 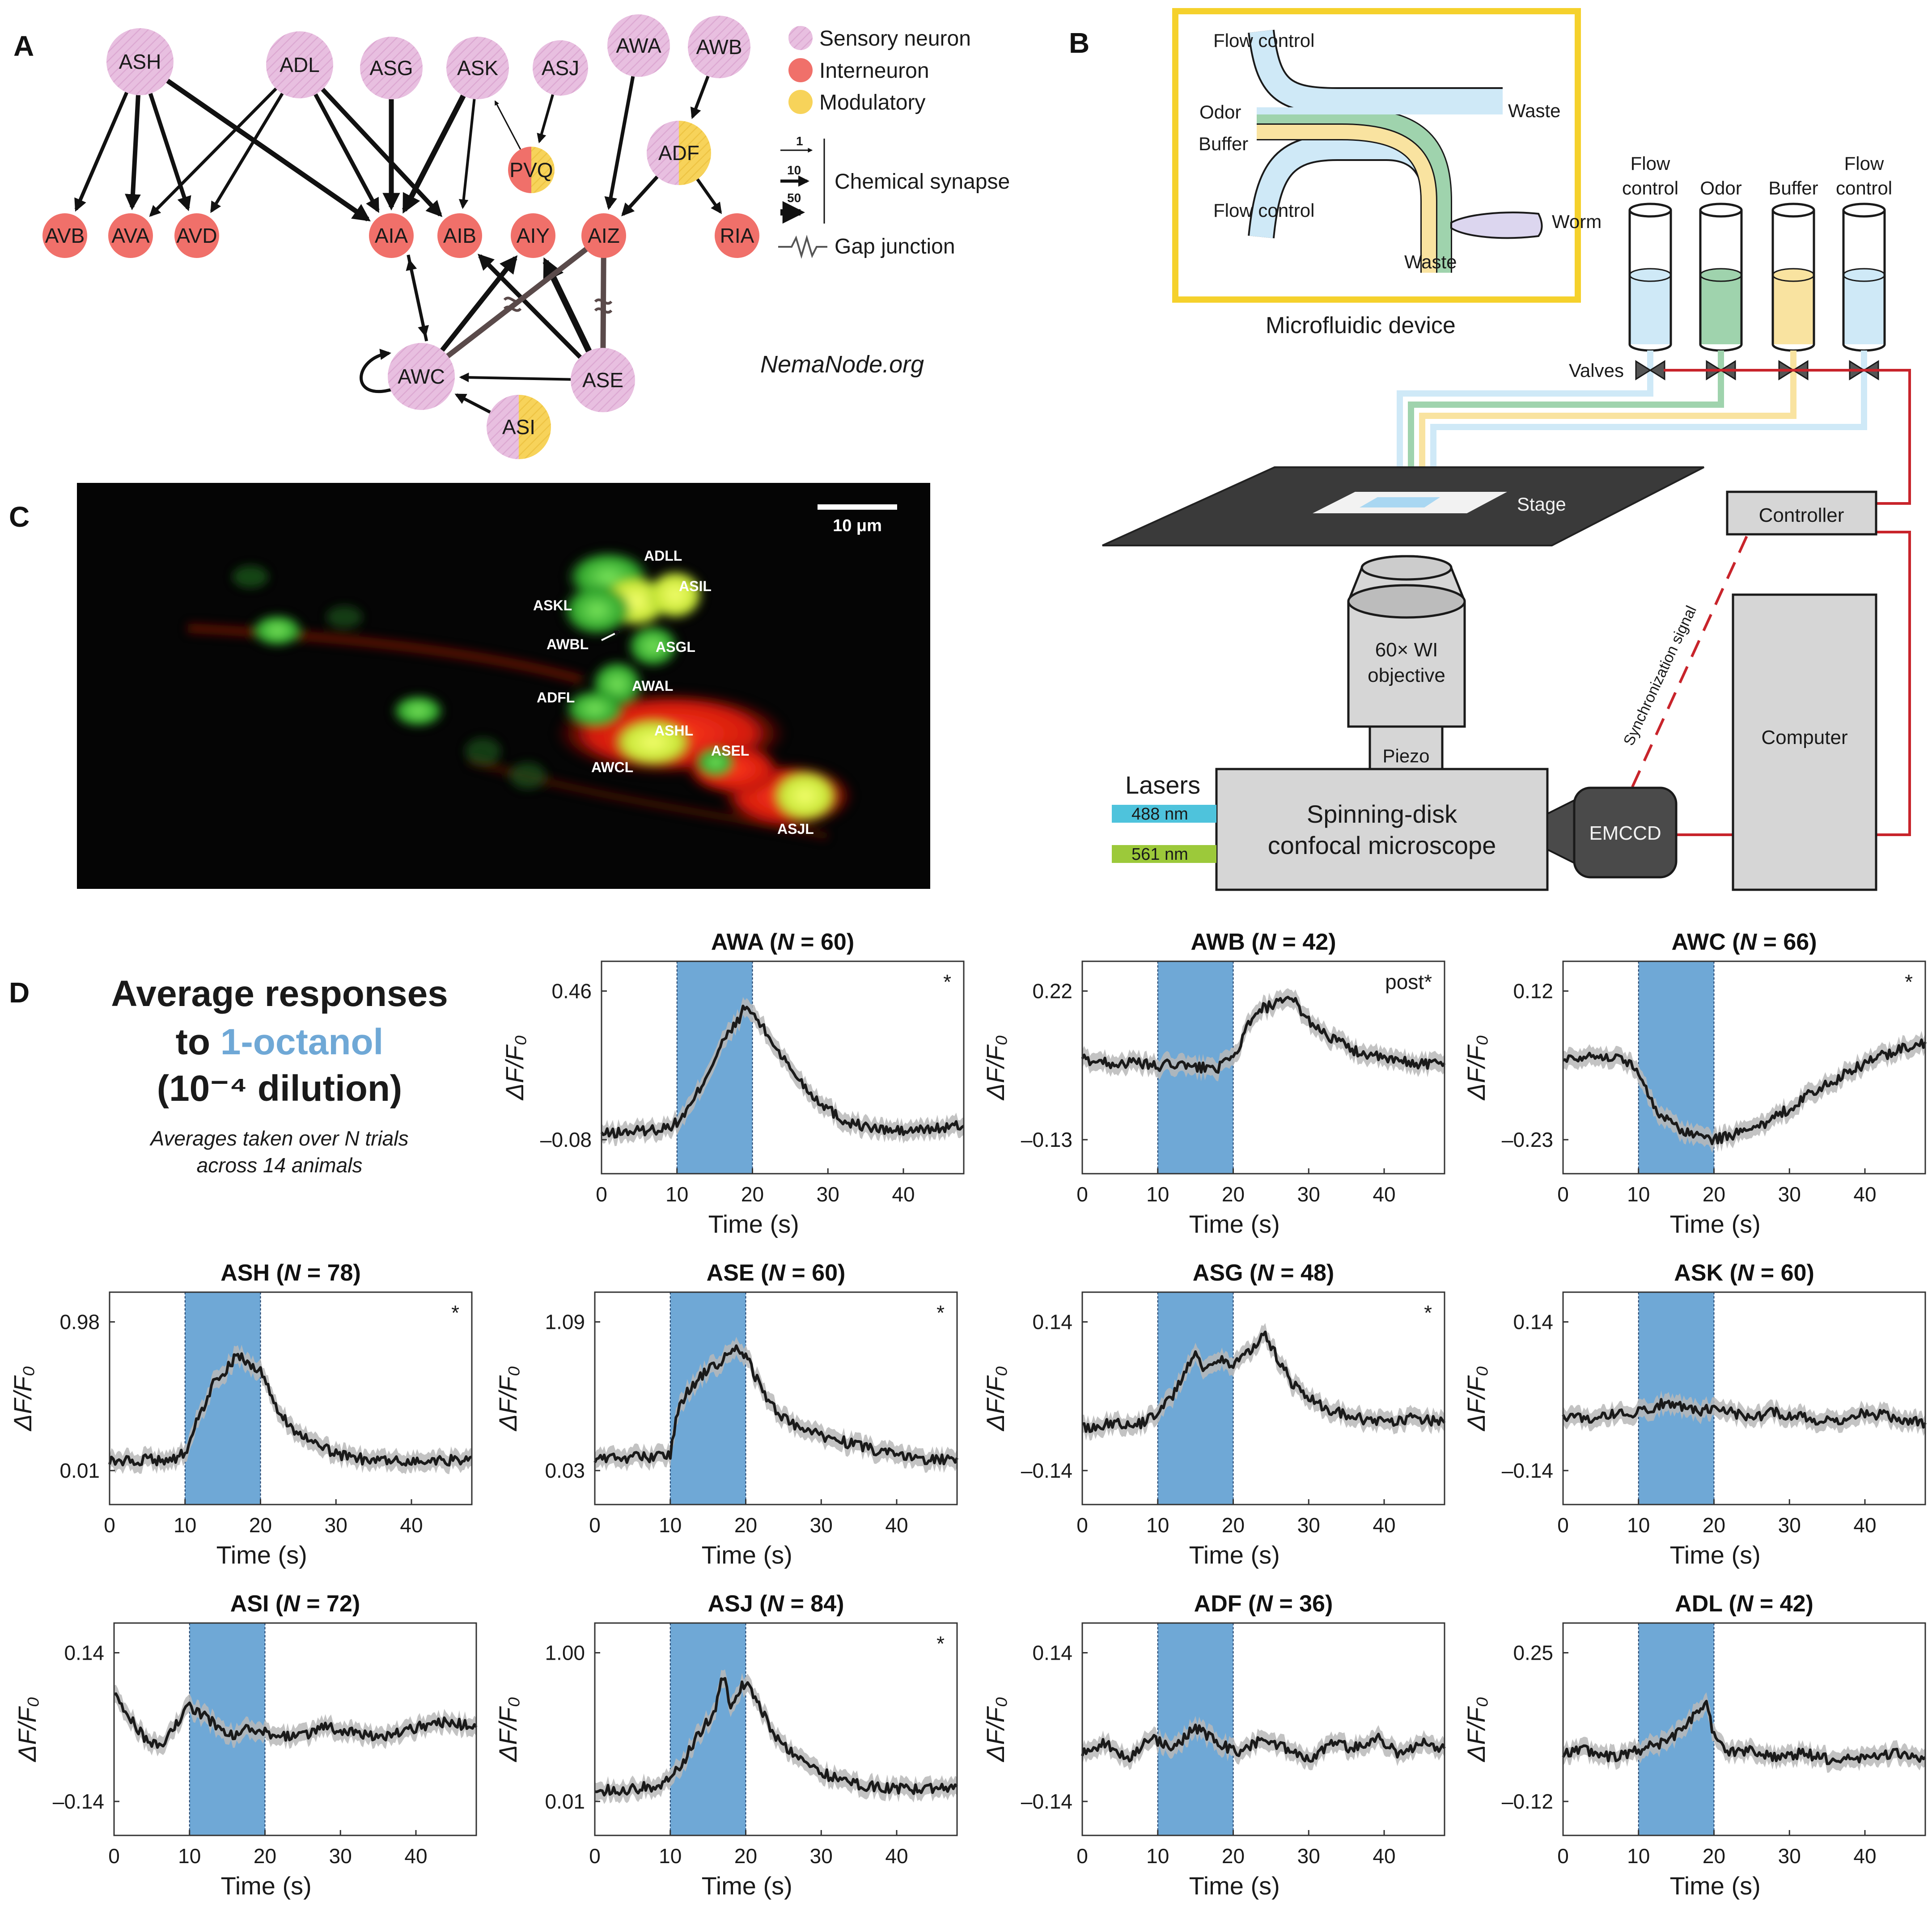 I want to click on reservoir-label-2: control, so click(x=1864, y=188).